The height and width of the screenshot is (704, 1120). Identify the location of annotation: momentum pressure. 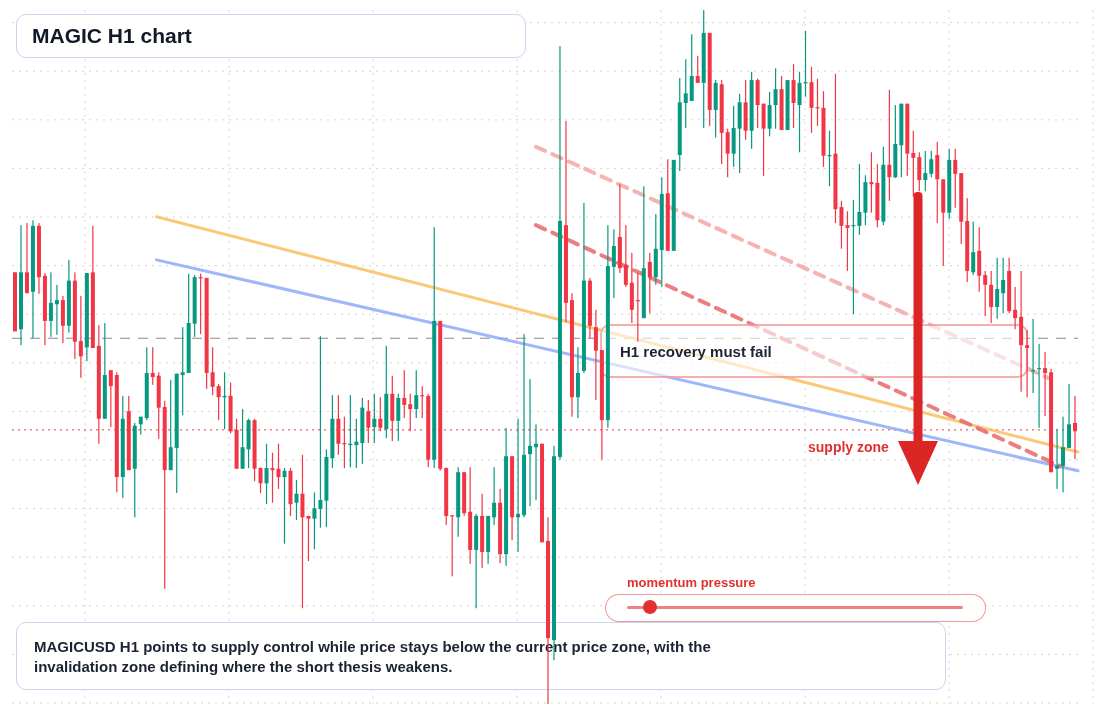
(691, 582).